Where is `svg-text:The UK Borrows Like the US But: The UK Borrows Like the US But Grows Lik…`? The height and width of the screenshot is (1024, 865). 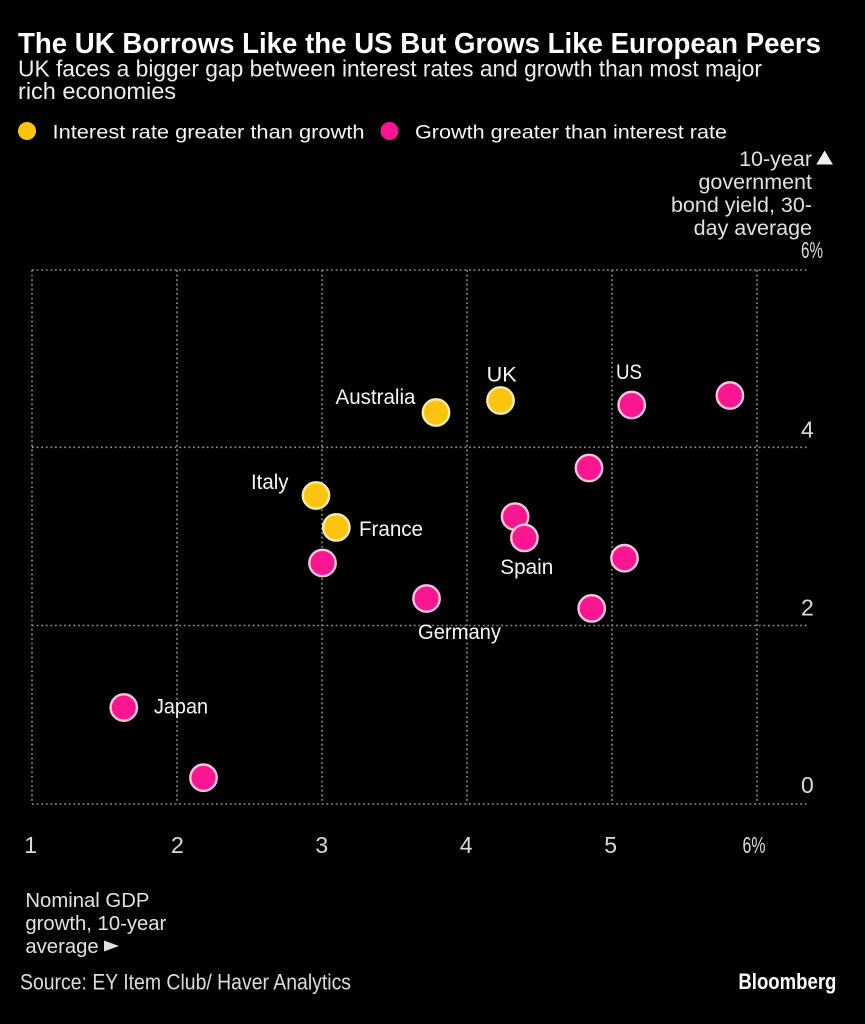 svg-text:The UK Borrows Like the US But: The UK Borrows Like the US But Grows Lik… is located at coordinates (419, 44).